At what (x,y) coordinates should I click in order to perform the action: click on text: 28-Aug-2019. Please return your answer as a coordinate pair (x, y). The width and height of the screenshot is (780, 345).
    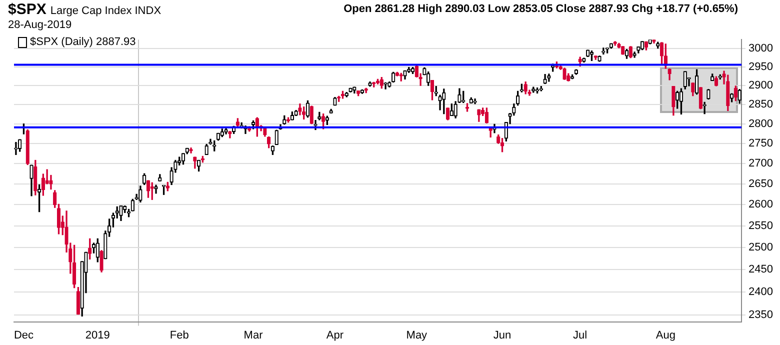
    Looking at the image, I should click on (40, 25).